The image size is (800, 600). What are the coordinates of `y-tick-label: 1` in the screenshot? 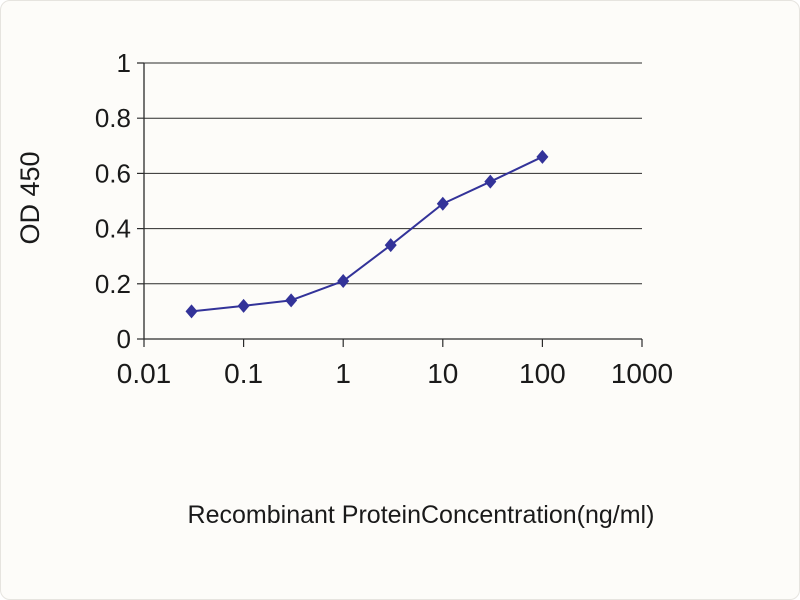 It's located at (124, 63).